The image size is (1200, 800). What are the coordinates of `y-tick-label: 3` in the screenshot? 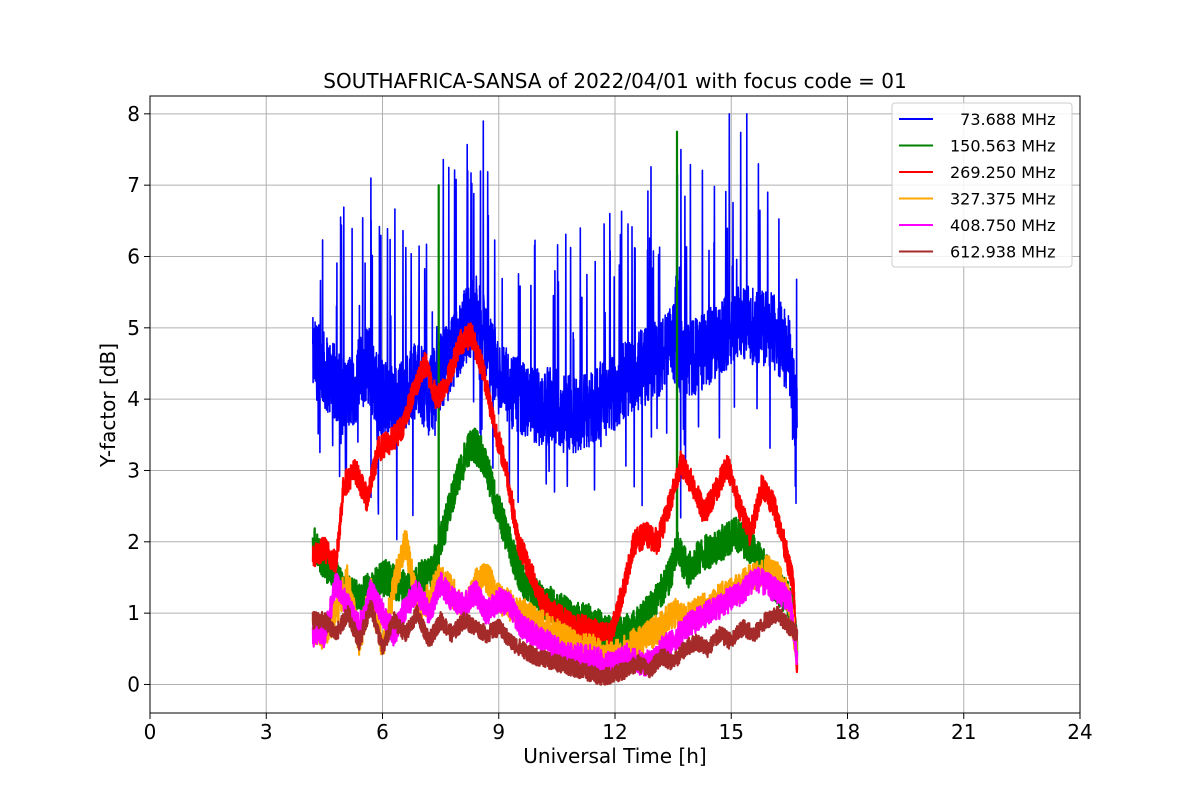 It's located at (133, 470).